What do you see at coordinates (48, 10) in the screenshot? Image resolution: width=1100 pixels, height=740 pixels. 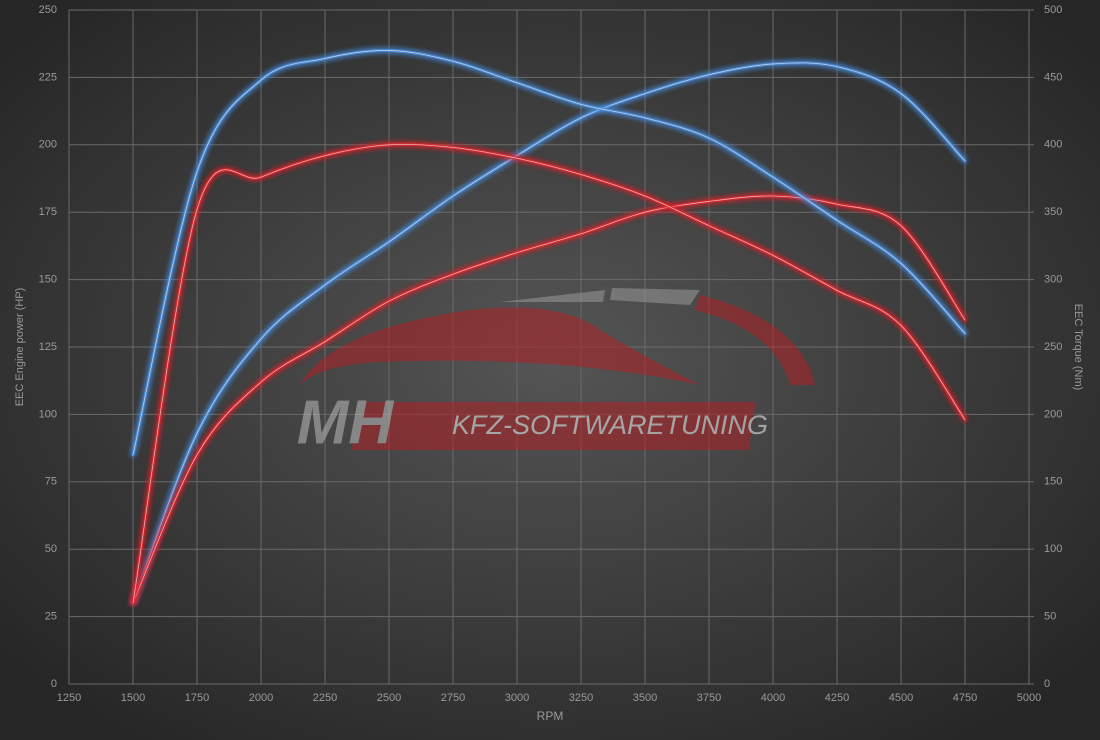 I see `y-tick-label: 250` at bounding box center [48, 10].